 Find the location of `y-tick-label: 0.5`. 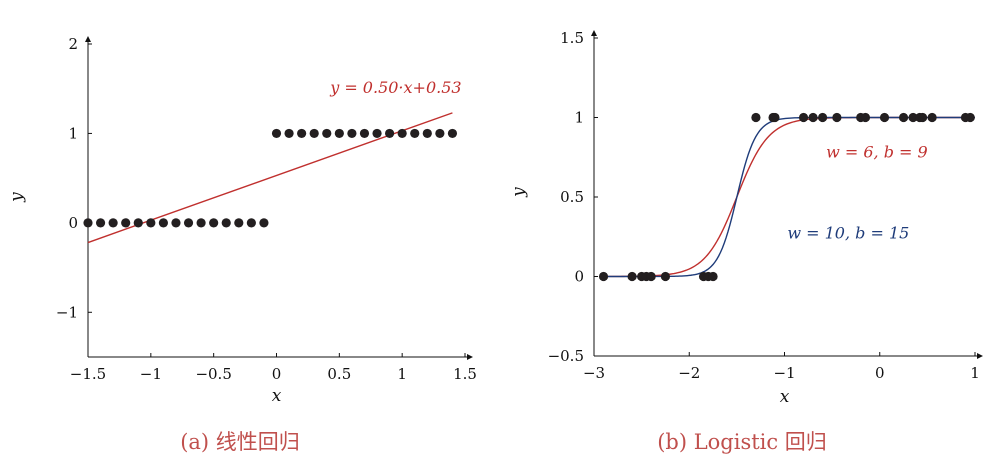

y-tick-label: 0.5 is located at coordinates (572, 197).